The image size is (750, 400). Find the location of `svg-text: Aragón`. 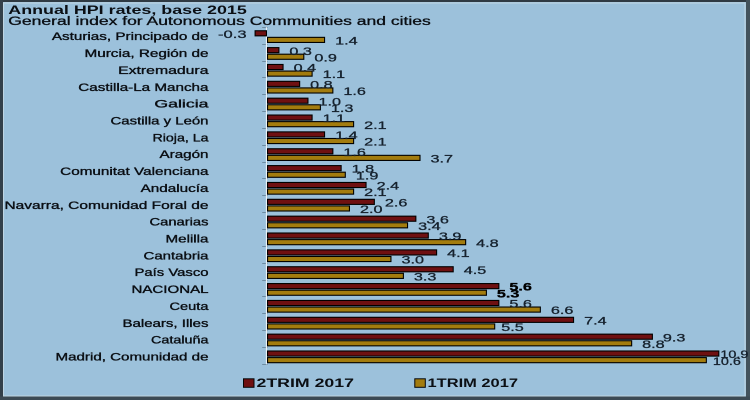

svg-text: Aragón is located at coordinates (184, 155).